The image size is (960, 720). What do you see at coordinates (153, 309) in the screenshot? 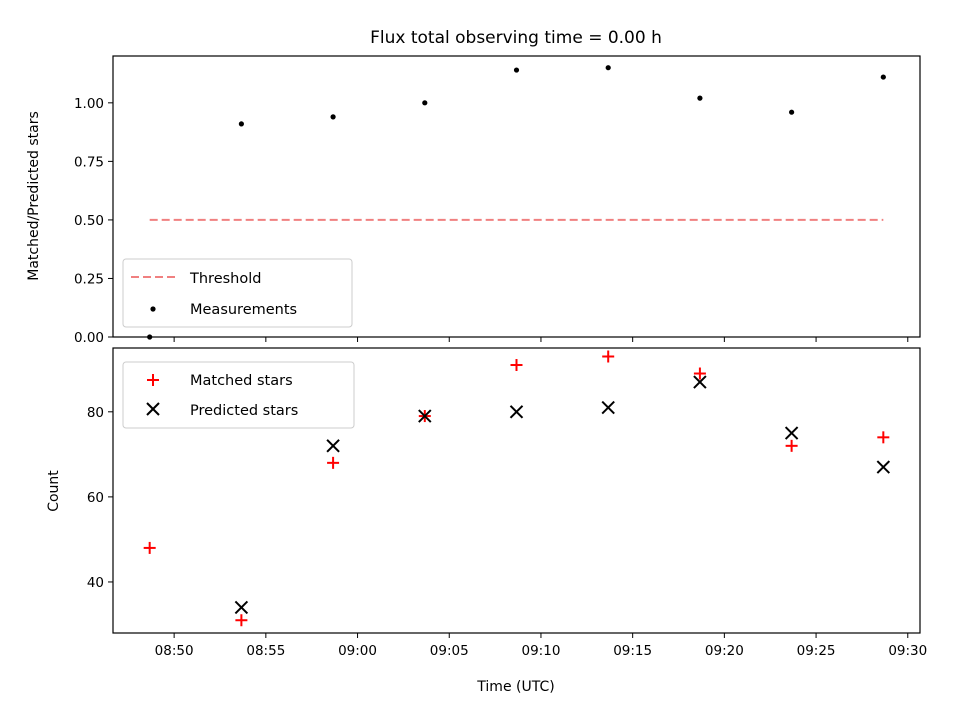
I see `legend-measurements-swatch` at bounding box center [153, 309].